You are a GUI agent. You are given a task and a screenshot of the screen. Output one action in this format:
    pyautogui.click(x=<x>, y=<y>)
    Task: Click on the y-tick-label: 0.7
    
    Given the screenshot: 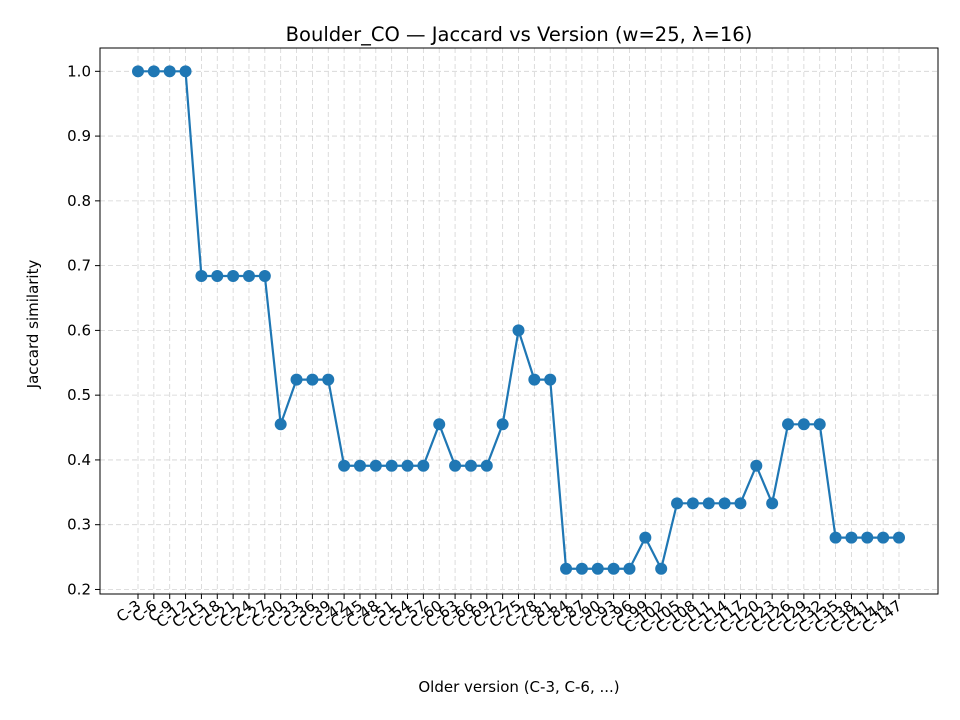 What is the action you would take?
    pyautogui.click(x=79, y=266)
    